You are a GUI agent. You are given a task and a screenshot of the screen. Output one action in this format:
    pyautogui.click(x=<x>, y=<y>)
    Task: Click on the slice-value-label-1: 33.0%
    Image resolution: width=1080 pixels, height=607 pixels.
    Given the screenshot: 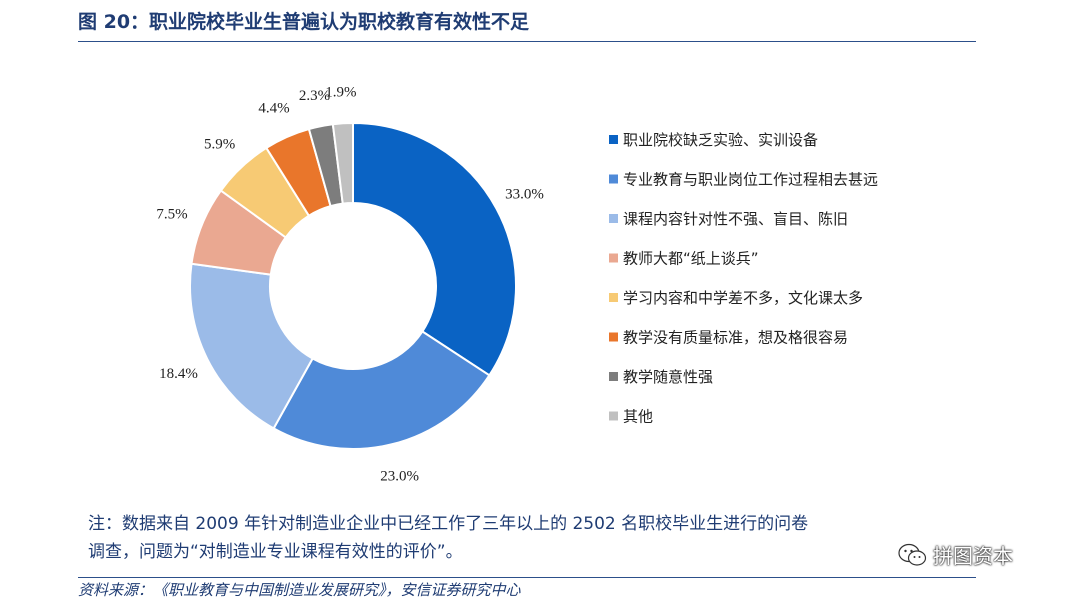 What is the action you would take?
    pyautogui.click(x=524, y=194)
    